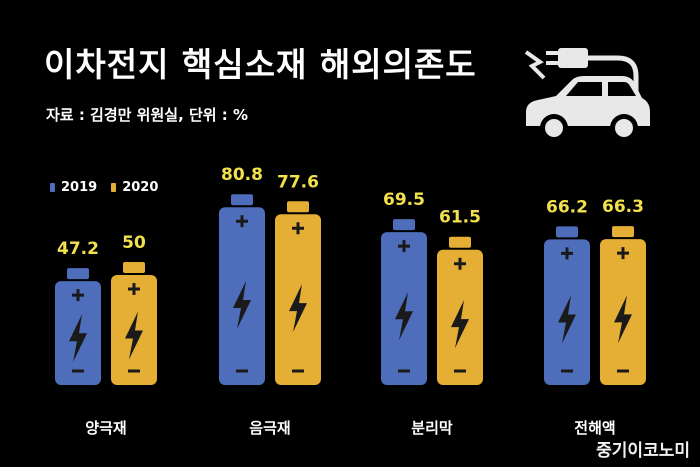 This screenshot has width=700, height=467. Describe the element at coordinates (242, 175) in the screenshot. I see `value-label-2019-1: 80.8` at that location.